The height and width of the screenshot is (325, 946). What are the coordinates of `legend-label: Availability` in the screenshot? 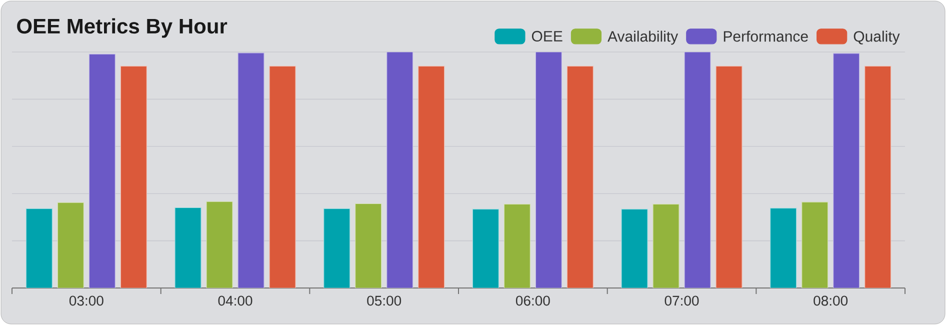 It's located at (643, 37).